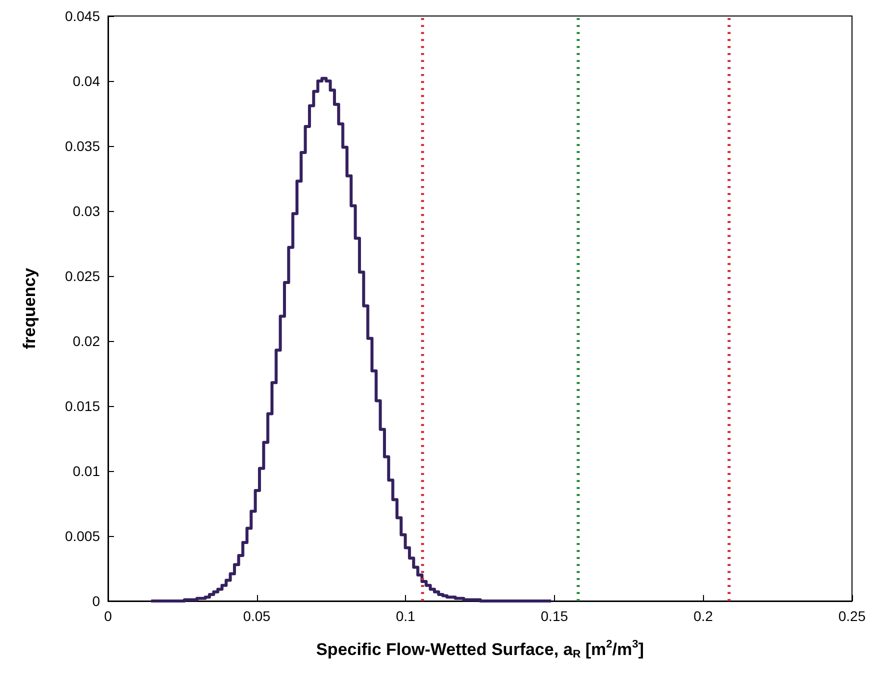  I want to click on x-tick-label: 0, so click(108, 616).